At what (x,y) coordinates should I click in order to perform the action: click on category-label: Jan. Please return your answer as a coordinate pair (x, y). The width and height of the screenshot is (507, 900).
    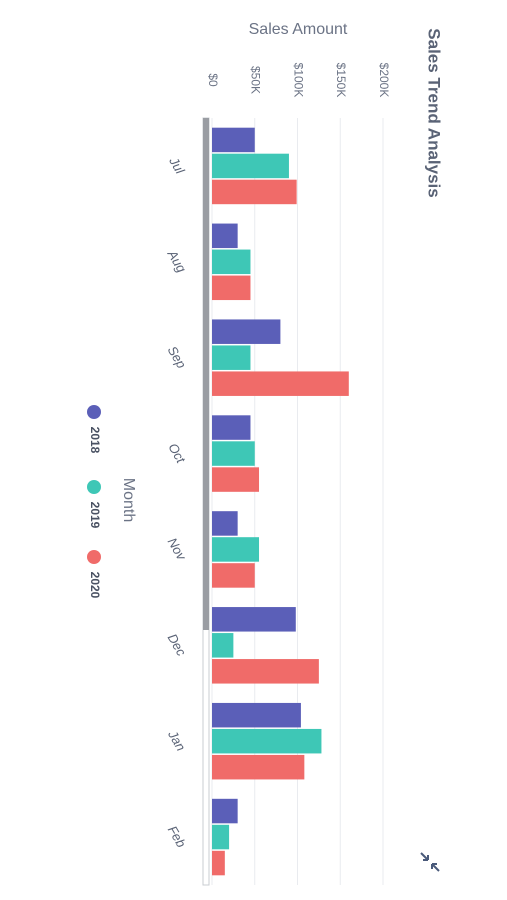
    Looking at the image, I should click on (177, 740).